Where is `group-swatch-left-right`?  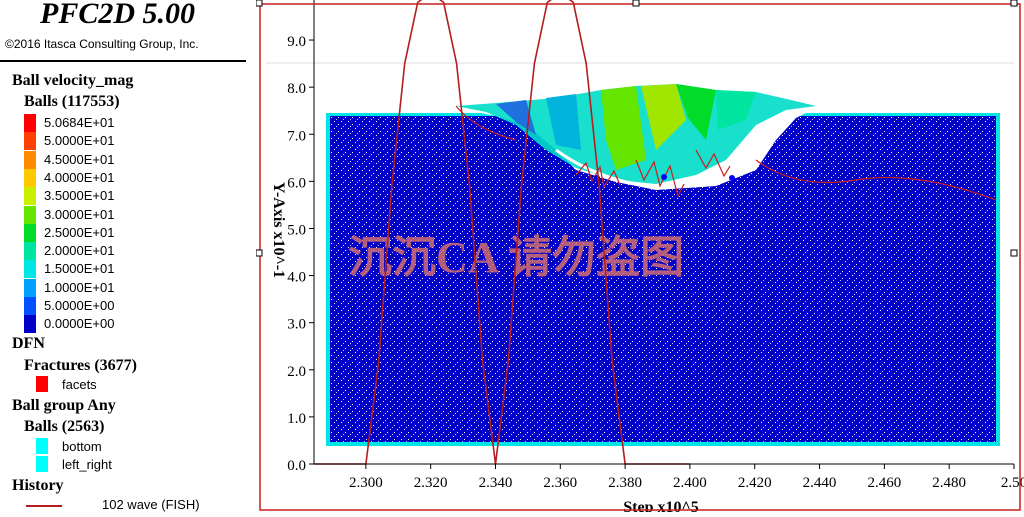
group-swatch-left-right is located at coordinates (42, 464).